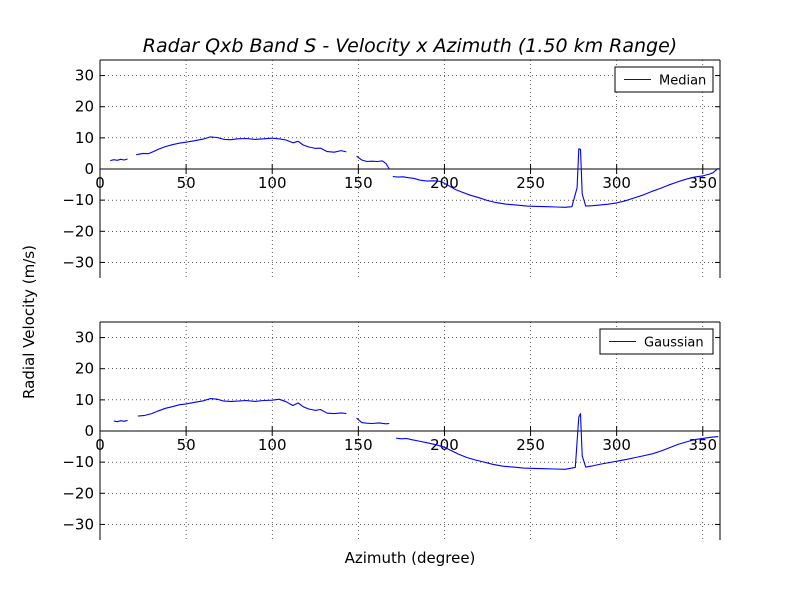  Describe the element at coordinates (29, 322) in the screenshot. I see `y-axis-label: Radial Velocity (m/s)` at that location.